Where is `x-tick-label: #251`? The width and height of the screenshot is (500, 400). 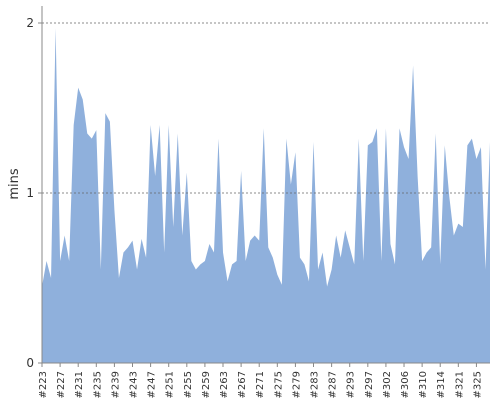 x-tick-label: #251 is located at coordinates (170, 384).